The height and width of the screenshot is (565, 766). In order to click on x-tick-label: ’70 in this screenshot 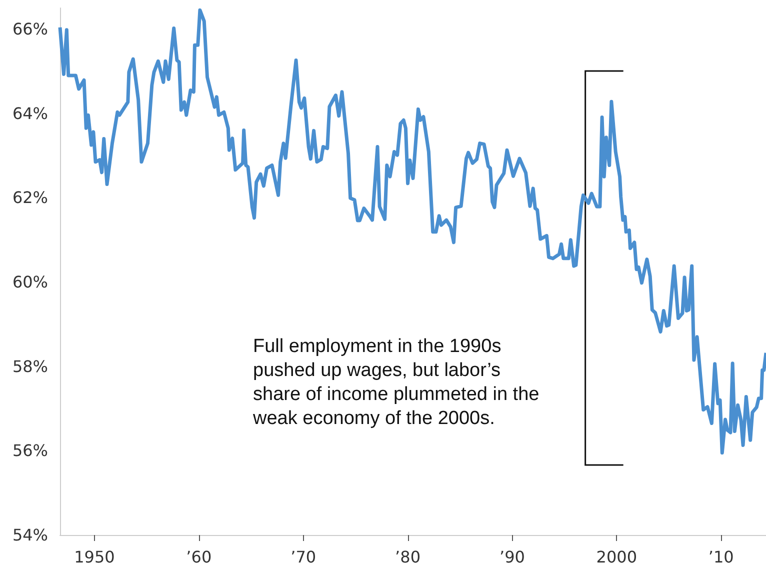, I will do `click(303, 556)`.